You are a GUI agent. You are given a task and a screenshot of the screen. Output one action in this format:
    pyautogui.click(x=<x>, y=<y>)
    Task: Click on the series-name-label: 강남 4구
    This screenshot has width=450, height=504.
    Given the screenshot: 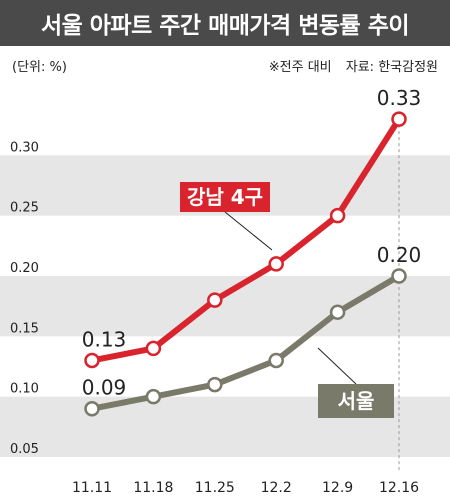 What is the action you would take?
    pyautogui.click(x=225, y=197)
    